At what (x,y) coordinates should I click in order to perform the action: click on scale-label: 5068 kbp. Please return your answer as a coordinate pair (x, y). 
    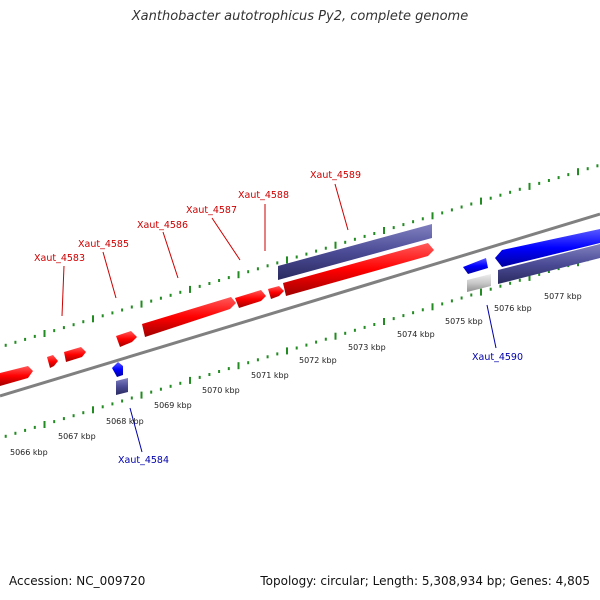
    Looking at the image, I should click on (125, 421).